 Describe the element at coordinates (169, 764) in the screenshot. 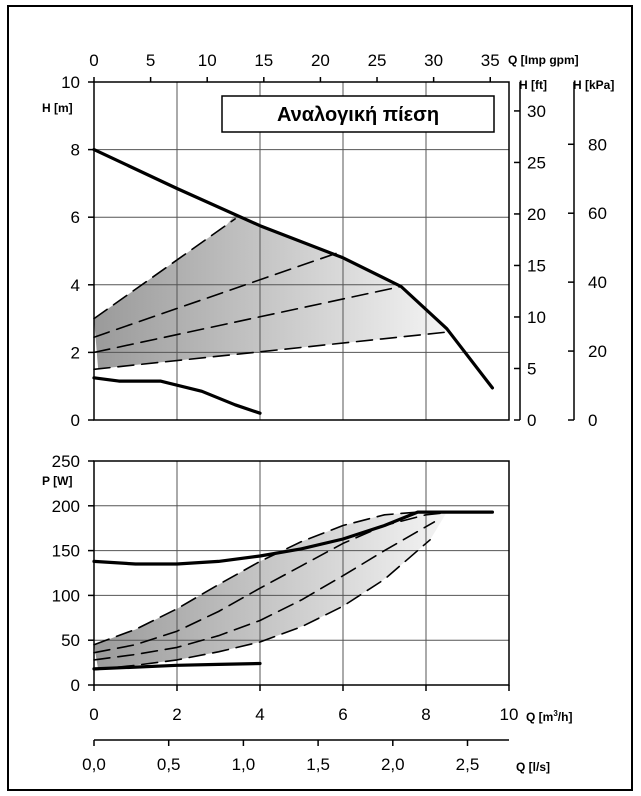

I see `ls-axis-tick-label: 0,5` at that location.